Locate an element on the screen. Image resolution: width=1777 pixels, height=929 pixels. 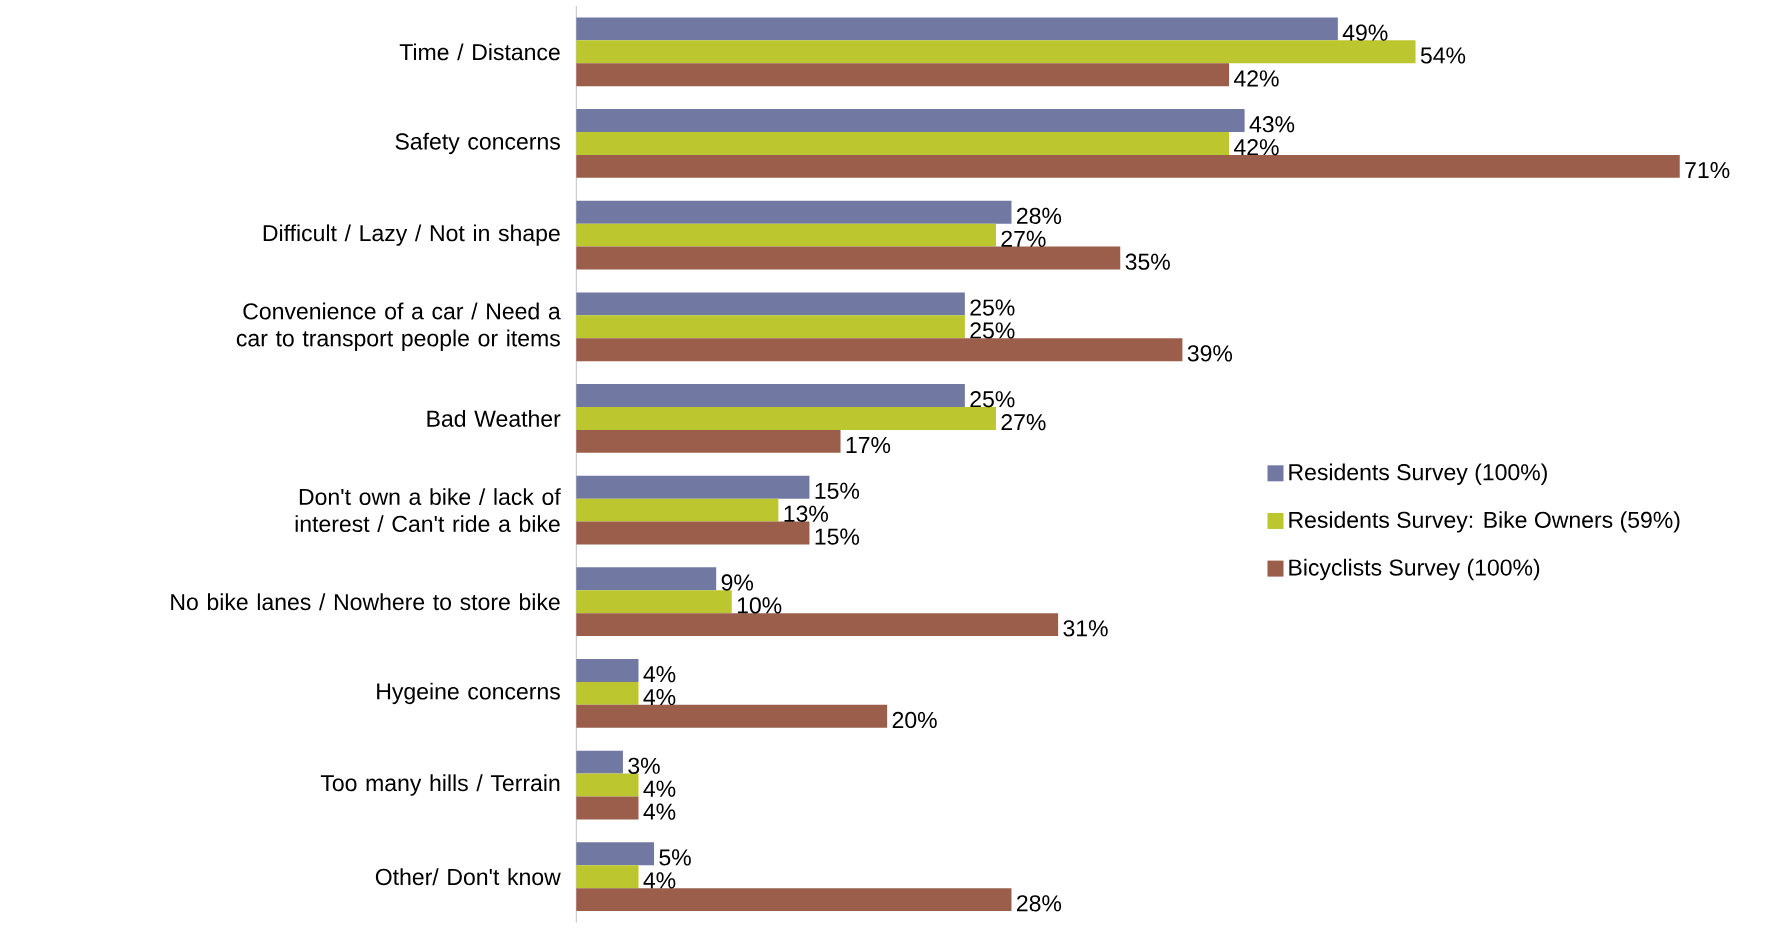
legend-label: Bicyclists Survey (100%) is located at coordinates (1414, 570).